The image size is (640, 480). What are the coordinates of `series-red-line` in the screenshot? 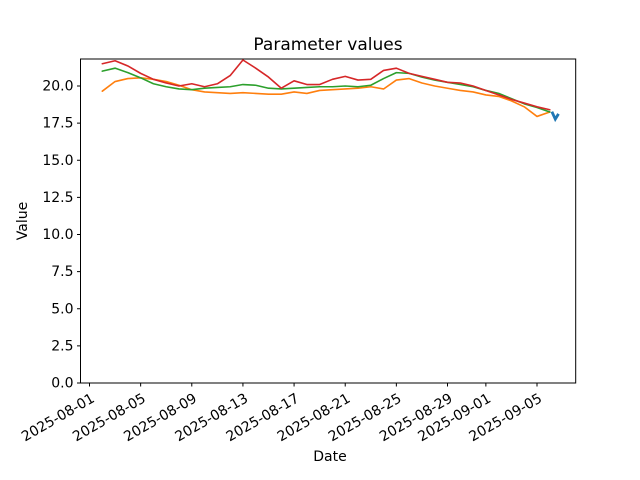 It's located at (326, 85).